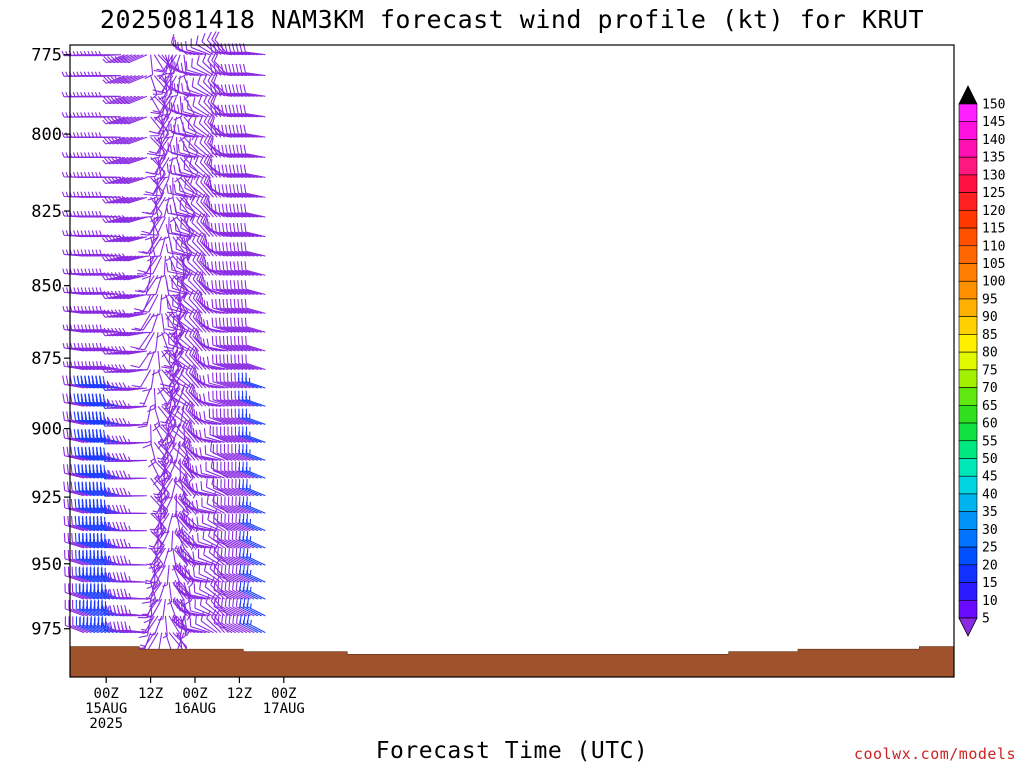 This screenshot has width=1024, height=768. What do you see at coordinates (990, 494) in the screenshot?
I see `colorbar-label: 40` at bounding box center [990, 494].